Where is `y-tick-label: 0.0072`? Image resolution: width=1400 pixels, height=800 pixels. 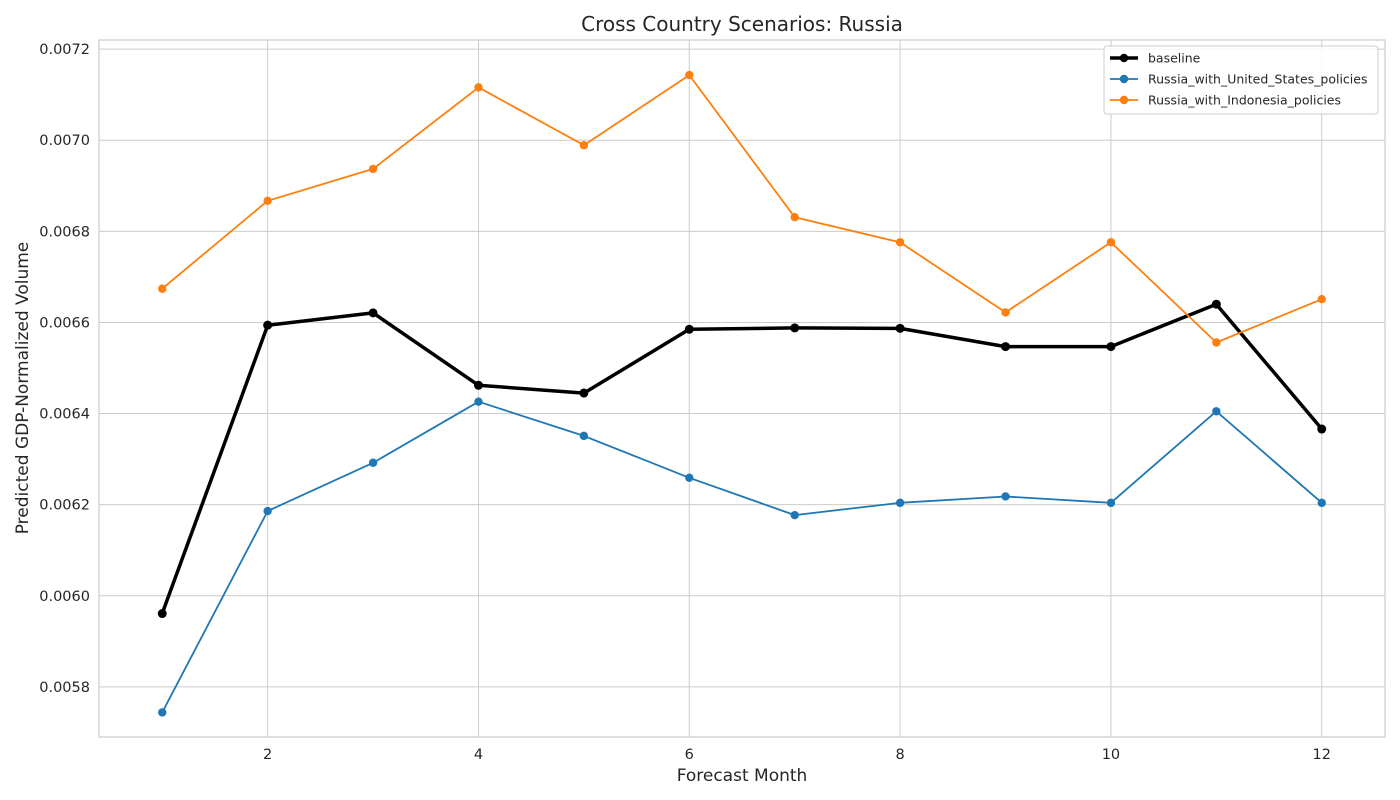 y-tick-label: 0.0072 is located at coordinates (64, 50).